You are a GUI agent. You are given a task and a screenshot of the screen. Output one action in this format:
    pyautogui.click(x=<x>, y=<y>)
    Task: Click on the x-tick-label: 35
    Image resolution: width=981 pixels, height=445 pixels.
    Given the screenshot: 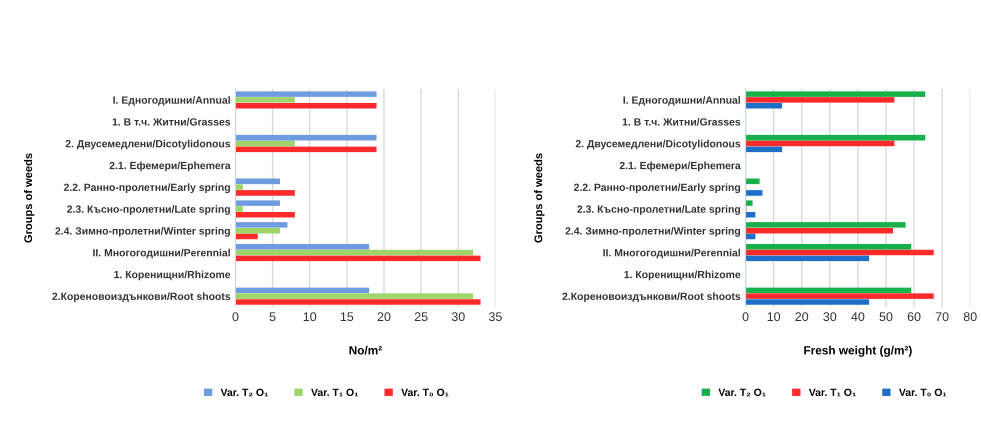 What is the action you would take?
    pyautogui.click(x=495, y=317)
    